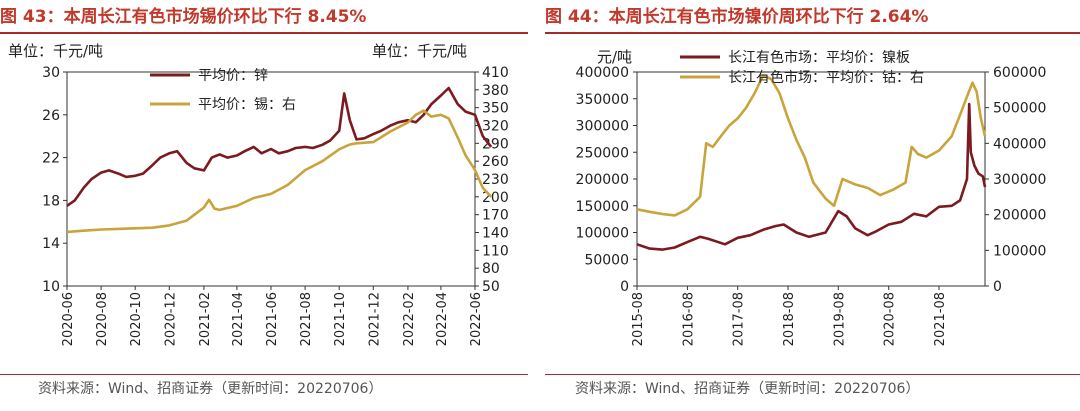 The width and height of the screenshot is (1080, 411). Describe the element at coordinates (826, 77) in the screenshot. I see `legend-label: 长江有色市场：平均价：钴：右` at that location.